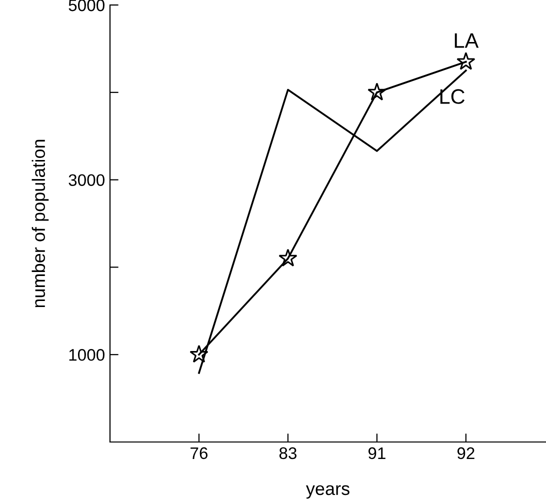 The width and height of the screenshot is (546, 504). What do you see at coordinates (466, 40) in the screenshot?
I see `series-label: LA` at bounding box center [466, 40].